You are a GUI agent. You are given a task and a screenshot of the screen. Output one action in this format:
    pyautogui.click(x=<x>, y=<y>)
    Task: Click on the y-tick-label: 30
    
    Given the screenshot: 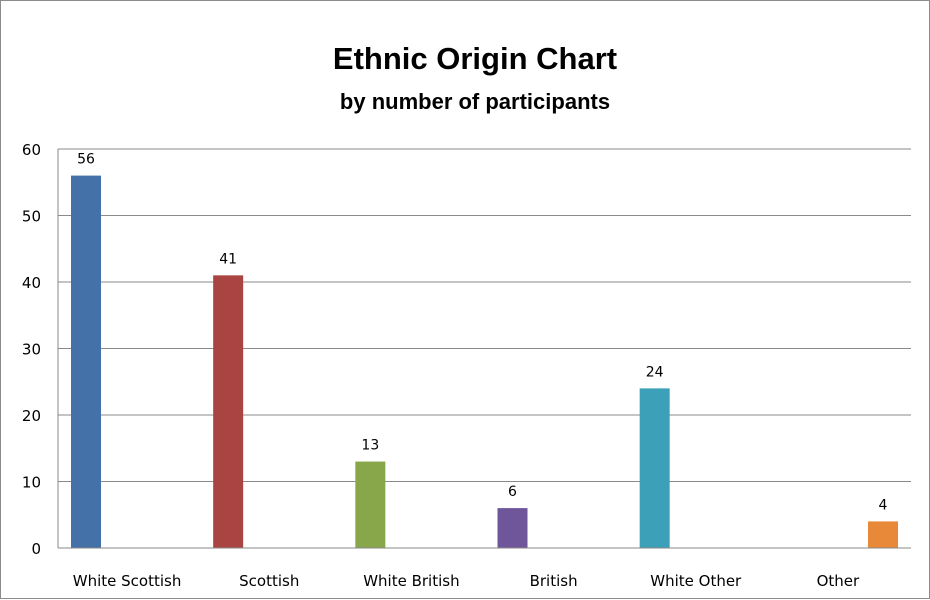 What is the action you would take?
    pyautogui.click(x=31, y=350)
    